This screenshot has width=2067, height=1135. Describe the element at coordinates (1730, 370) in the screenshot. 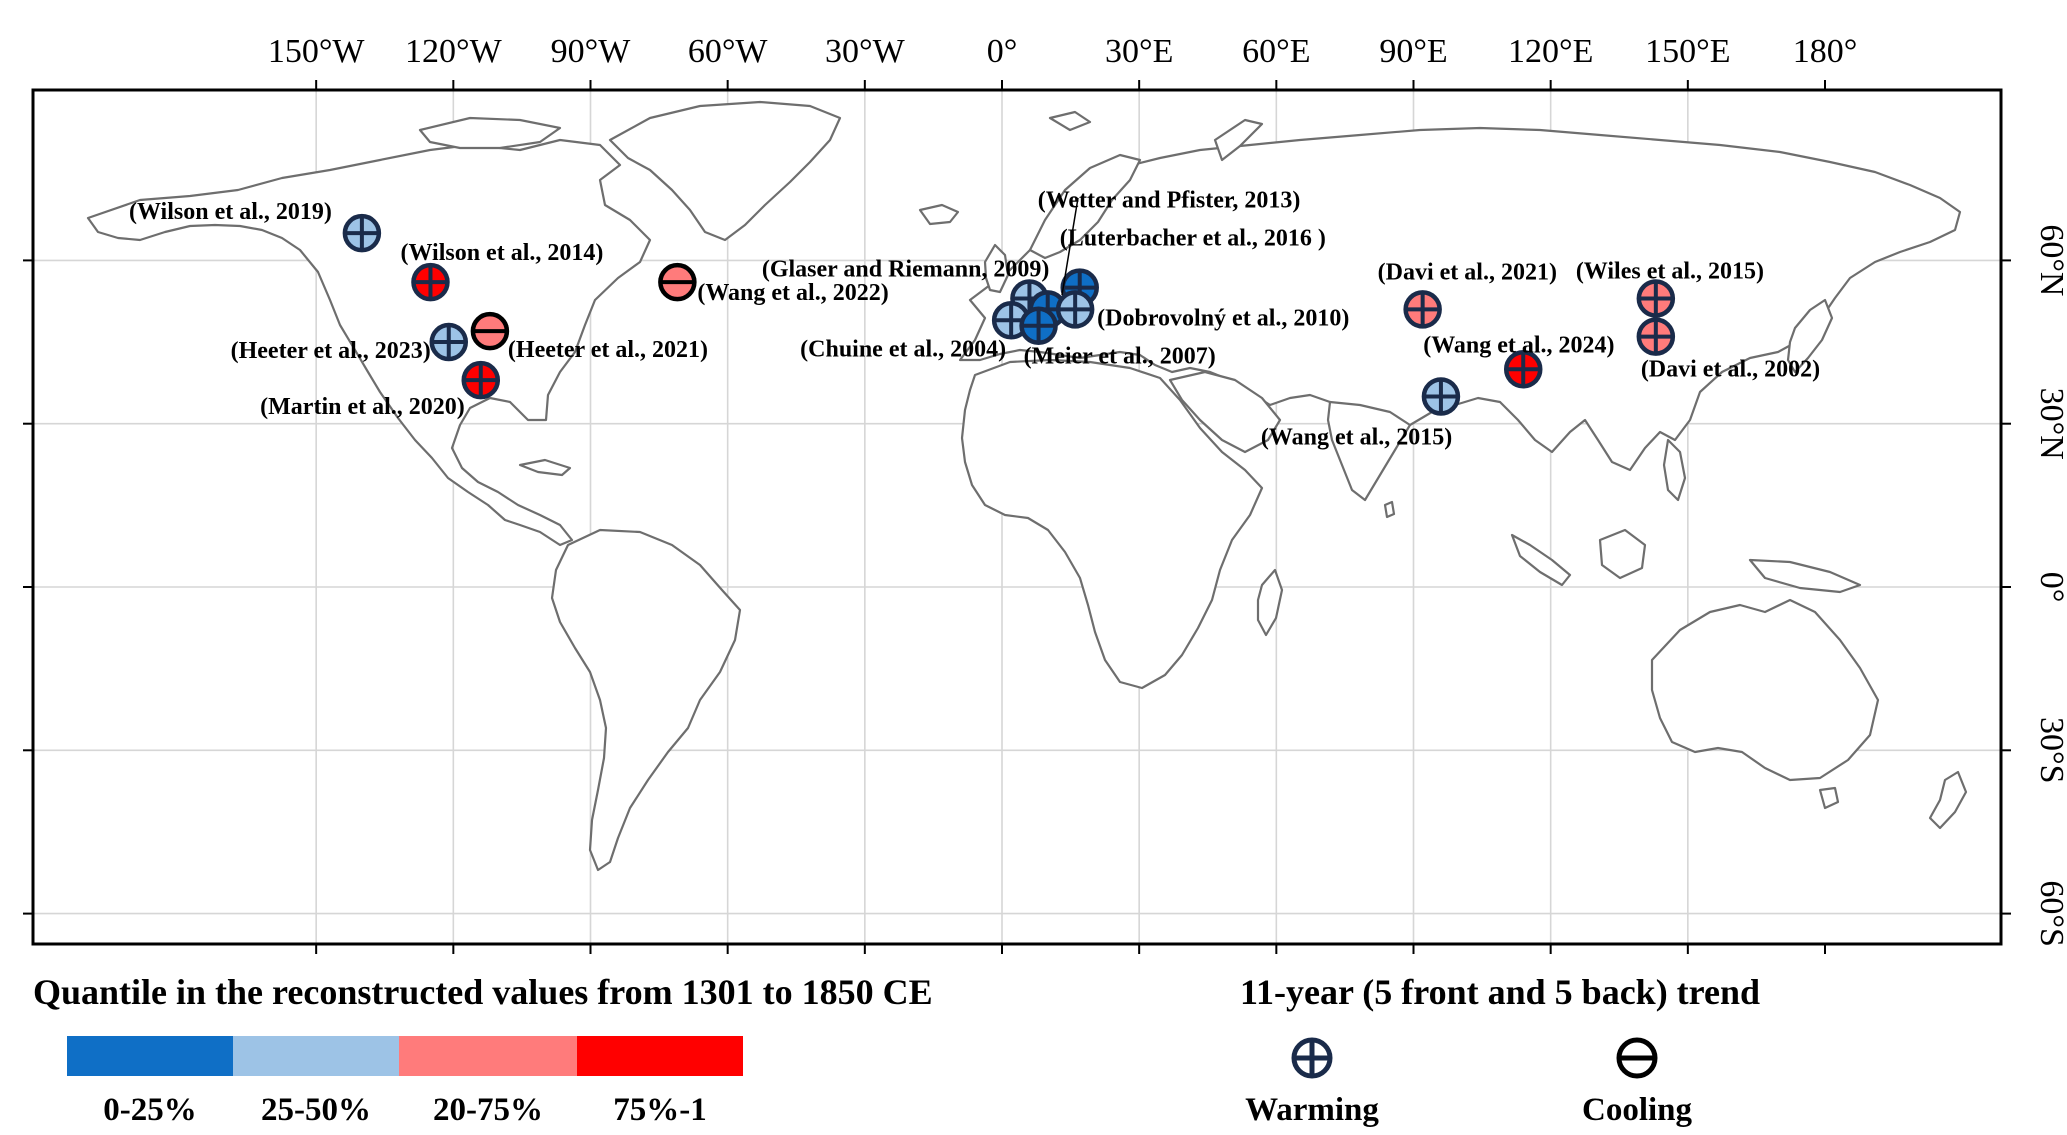

I see `site-label: (Davi et al., 2002)` at that location.